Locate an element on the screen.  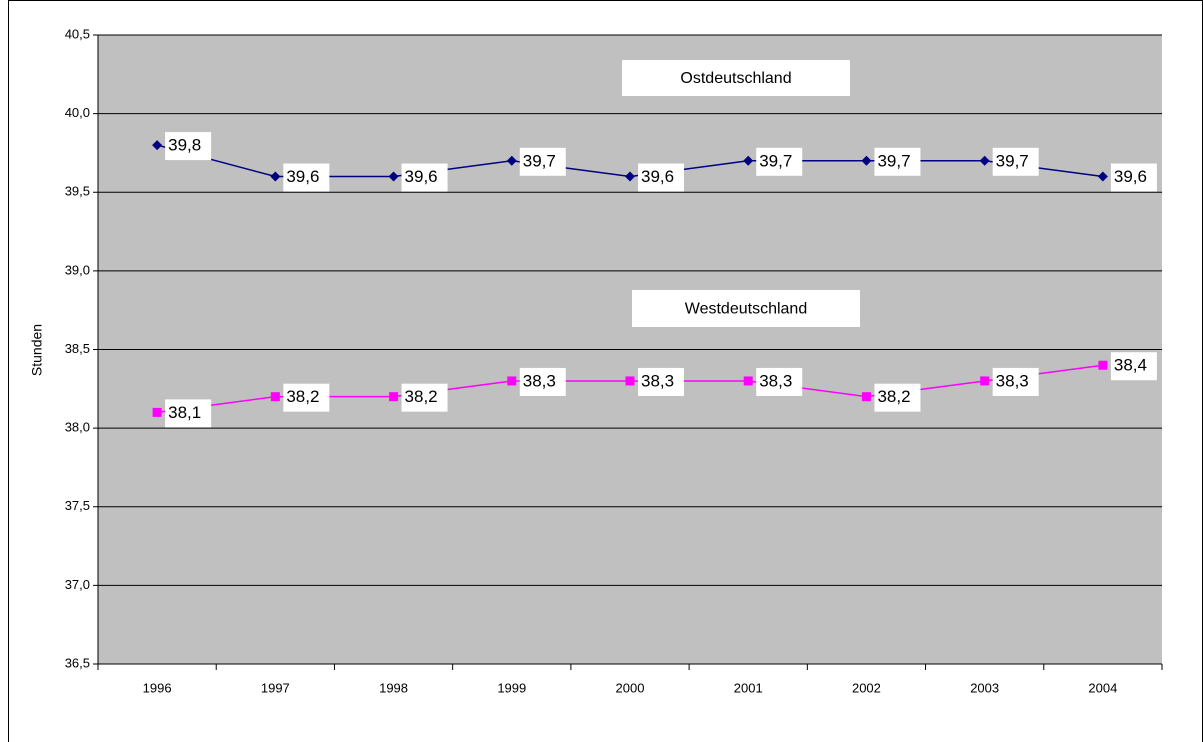
x-tick-label: 2001 is located at coordinates (748, 687).